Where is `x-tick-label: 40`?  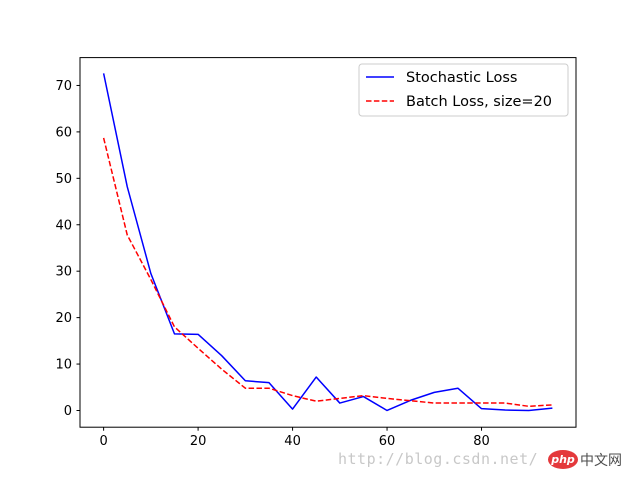 x-tick-label: 40 is located at coordinates (292, 441).